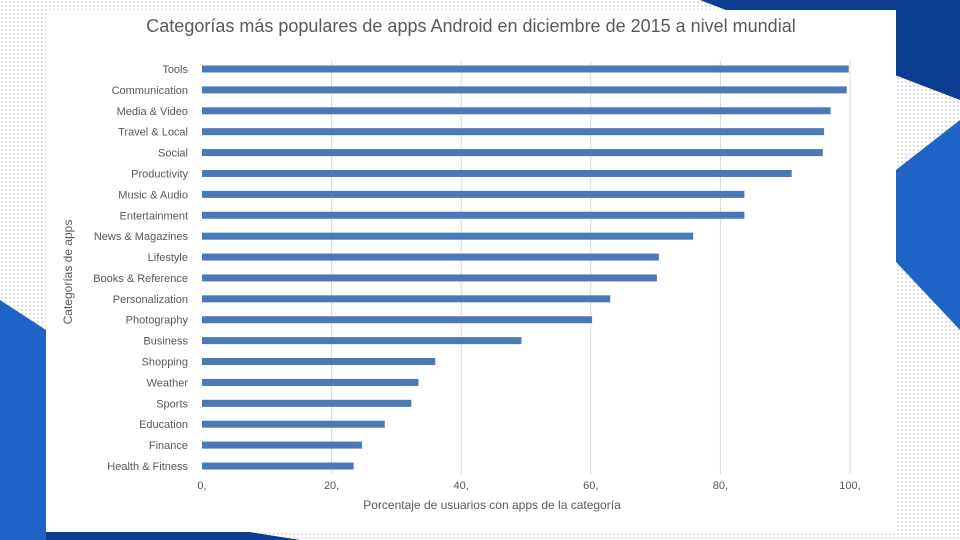 The width and height of the screenshot is (960, 540). I want to click on category-label: Travel & Local, so click(153, 133).